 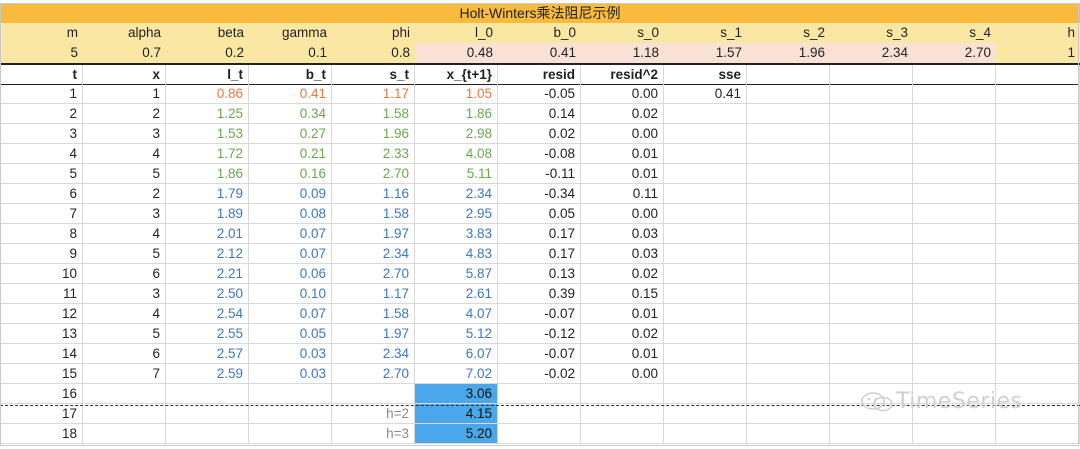 I want to click on cell-b: 0.41, so click(x=290, y=94).